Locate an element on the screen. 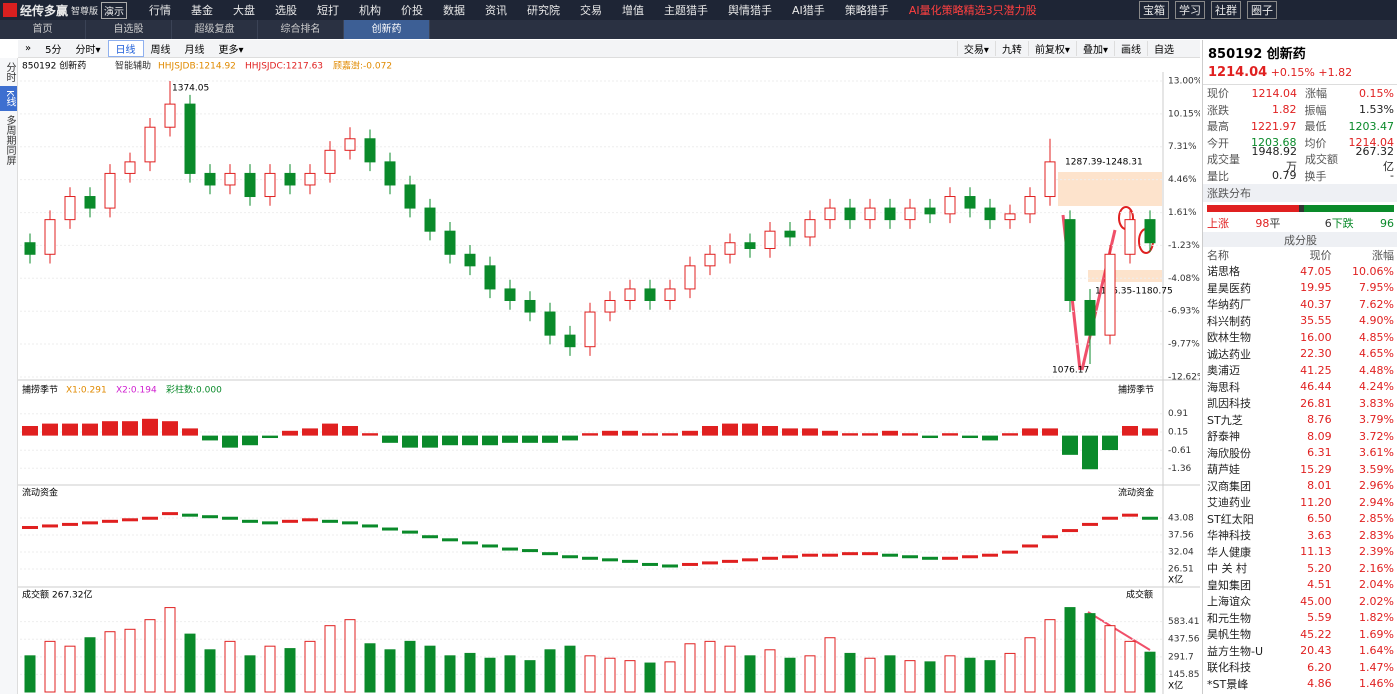 The height and width of the screenshot is (694, 1397). menu-button: 学习 is located at coordinates (1190, 10).